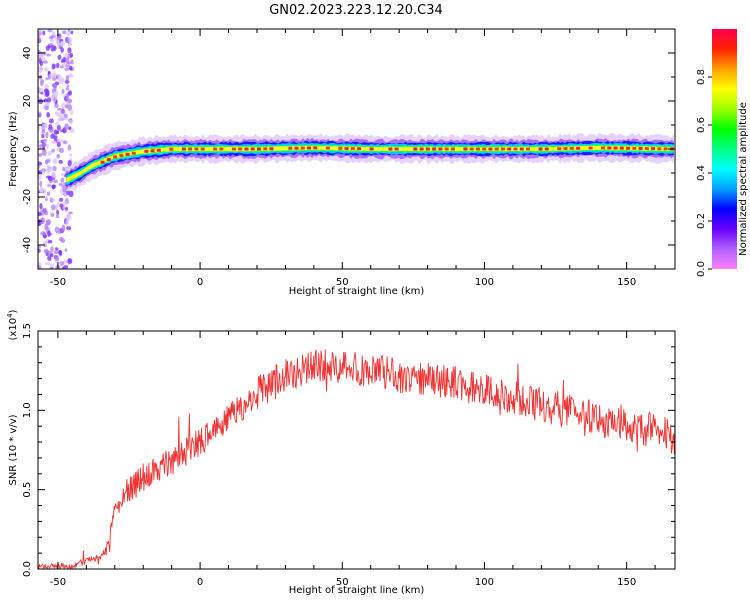 Image resolution: width=750 pixels, height=600 pixels. I want to click on x-tick-label: 50, so click(342, 282).